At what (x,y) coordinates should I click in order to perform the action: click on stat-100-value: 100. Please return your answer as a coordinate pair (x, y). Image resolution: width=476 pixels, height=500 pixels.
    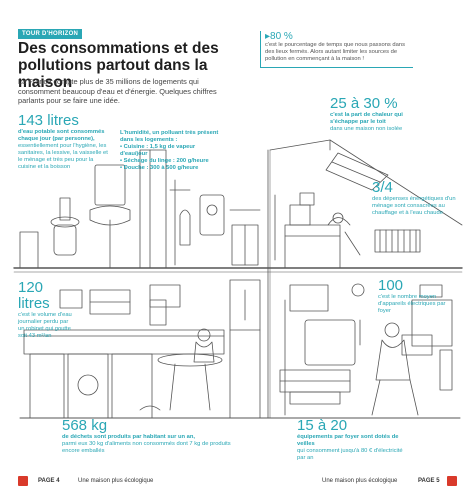
    Looking at the image, I should click on (391, 285).